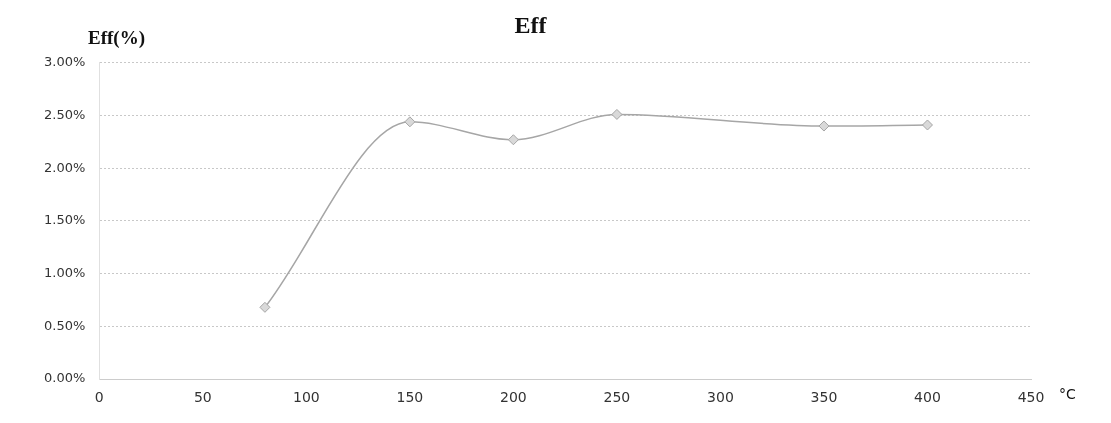 The image size is (1111, 423). I want to click on y-axis-title: Eff(%), so click(116, 38).